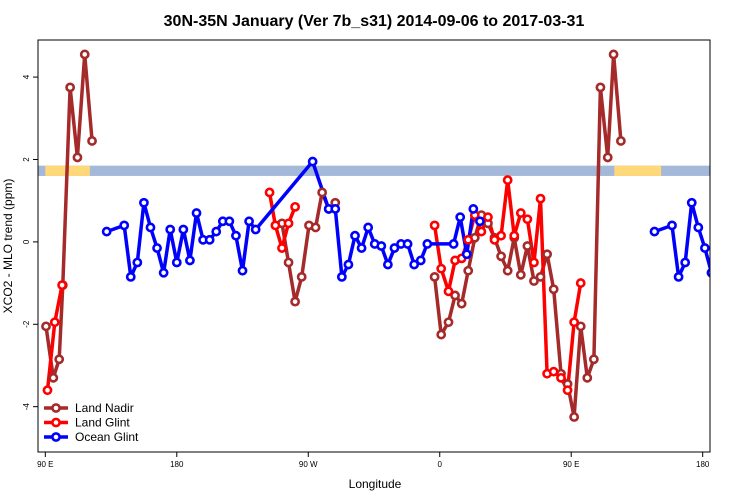  Describe the element at coordinates (45, 464) in the screenshot. I see `x-tick-label-0: 90 E` at that location.